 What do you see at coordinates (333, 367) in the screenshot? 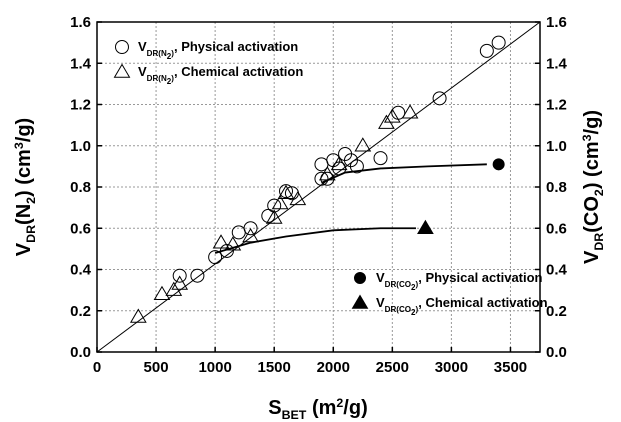
I see `x-tick-label: 2000` at bounding box center [333, 367].